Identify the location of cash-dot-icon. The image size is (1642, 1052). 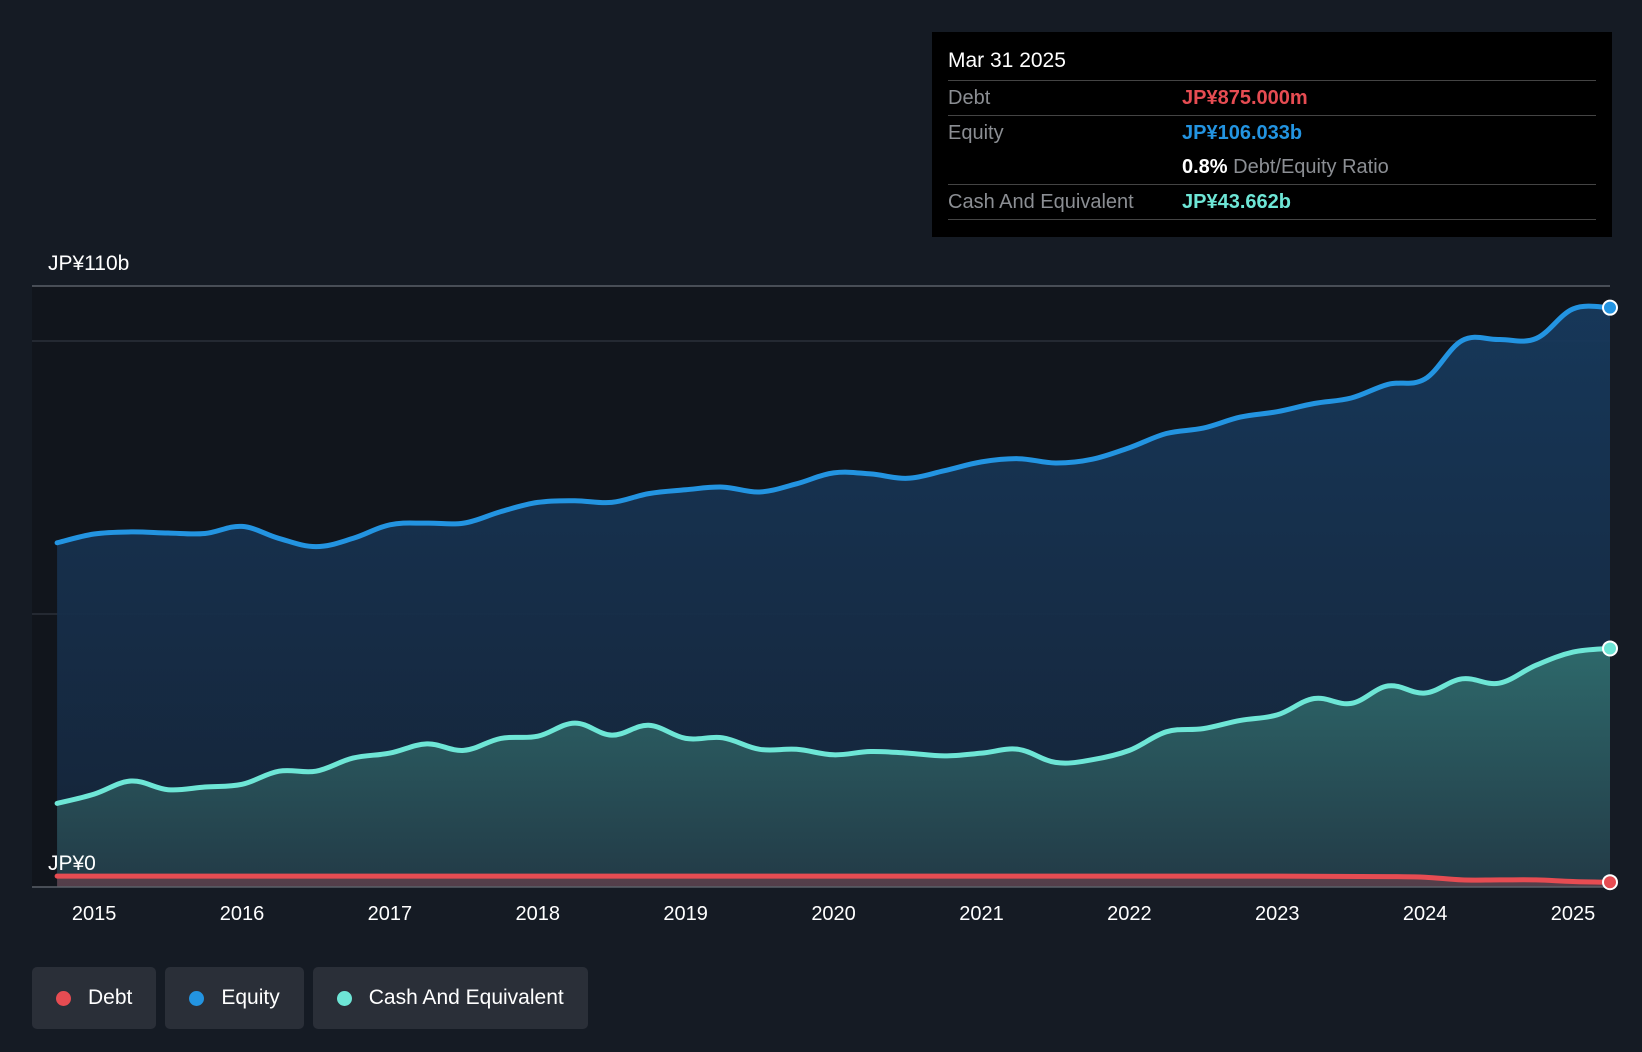
(344, 998).